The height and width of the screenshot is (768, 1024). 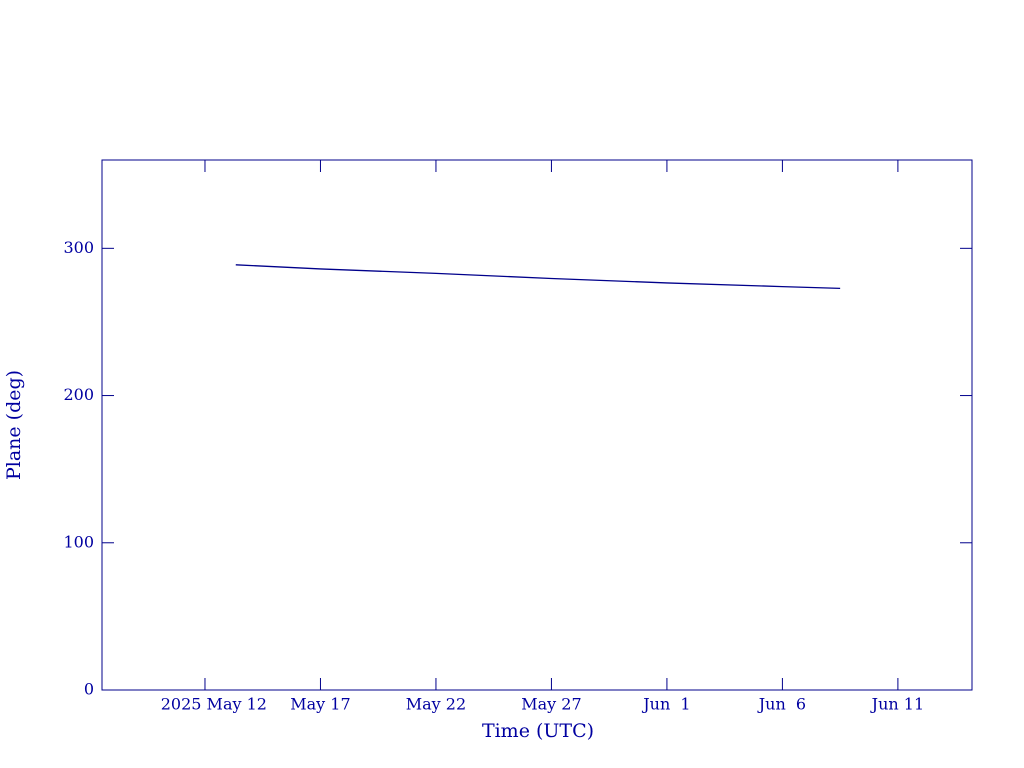 What do you see at coordinates (781, 704) in the screenshot?
I see `x-tick-label: Jun 6` at bounding box center [781, 704].